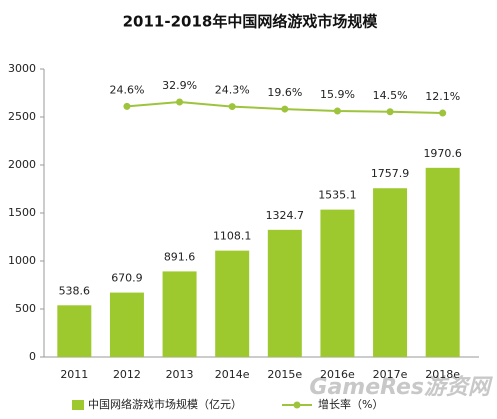  I want to click on bar-value-label: 1757.9, so click(390, 173).